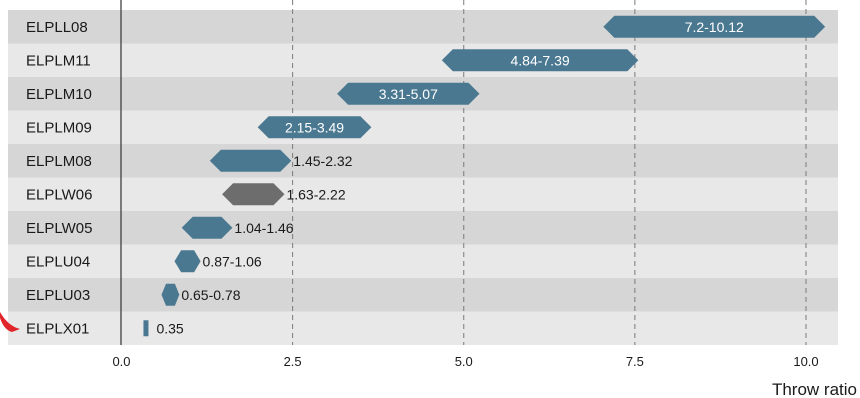  I want to click on x-axis-title: Throw ratio, so click(814, 389).